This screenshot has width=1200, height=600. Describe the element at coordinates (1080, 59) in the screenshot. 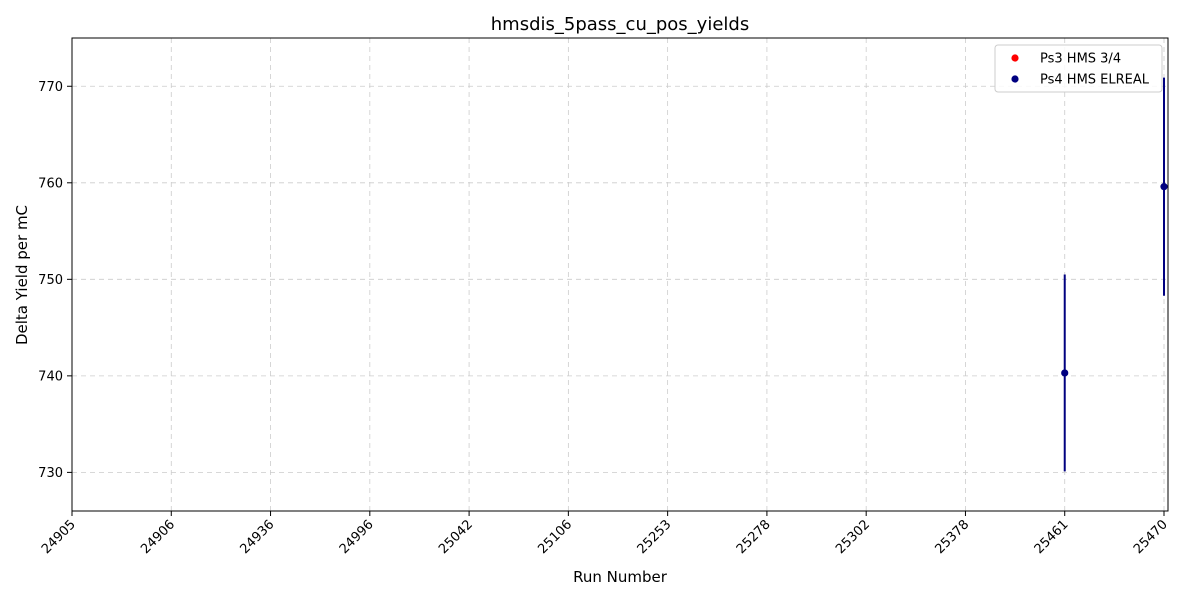

I see `legend-label: Ps3 HMS 3/4` at that location.